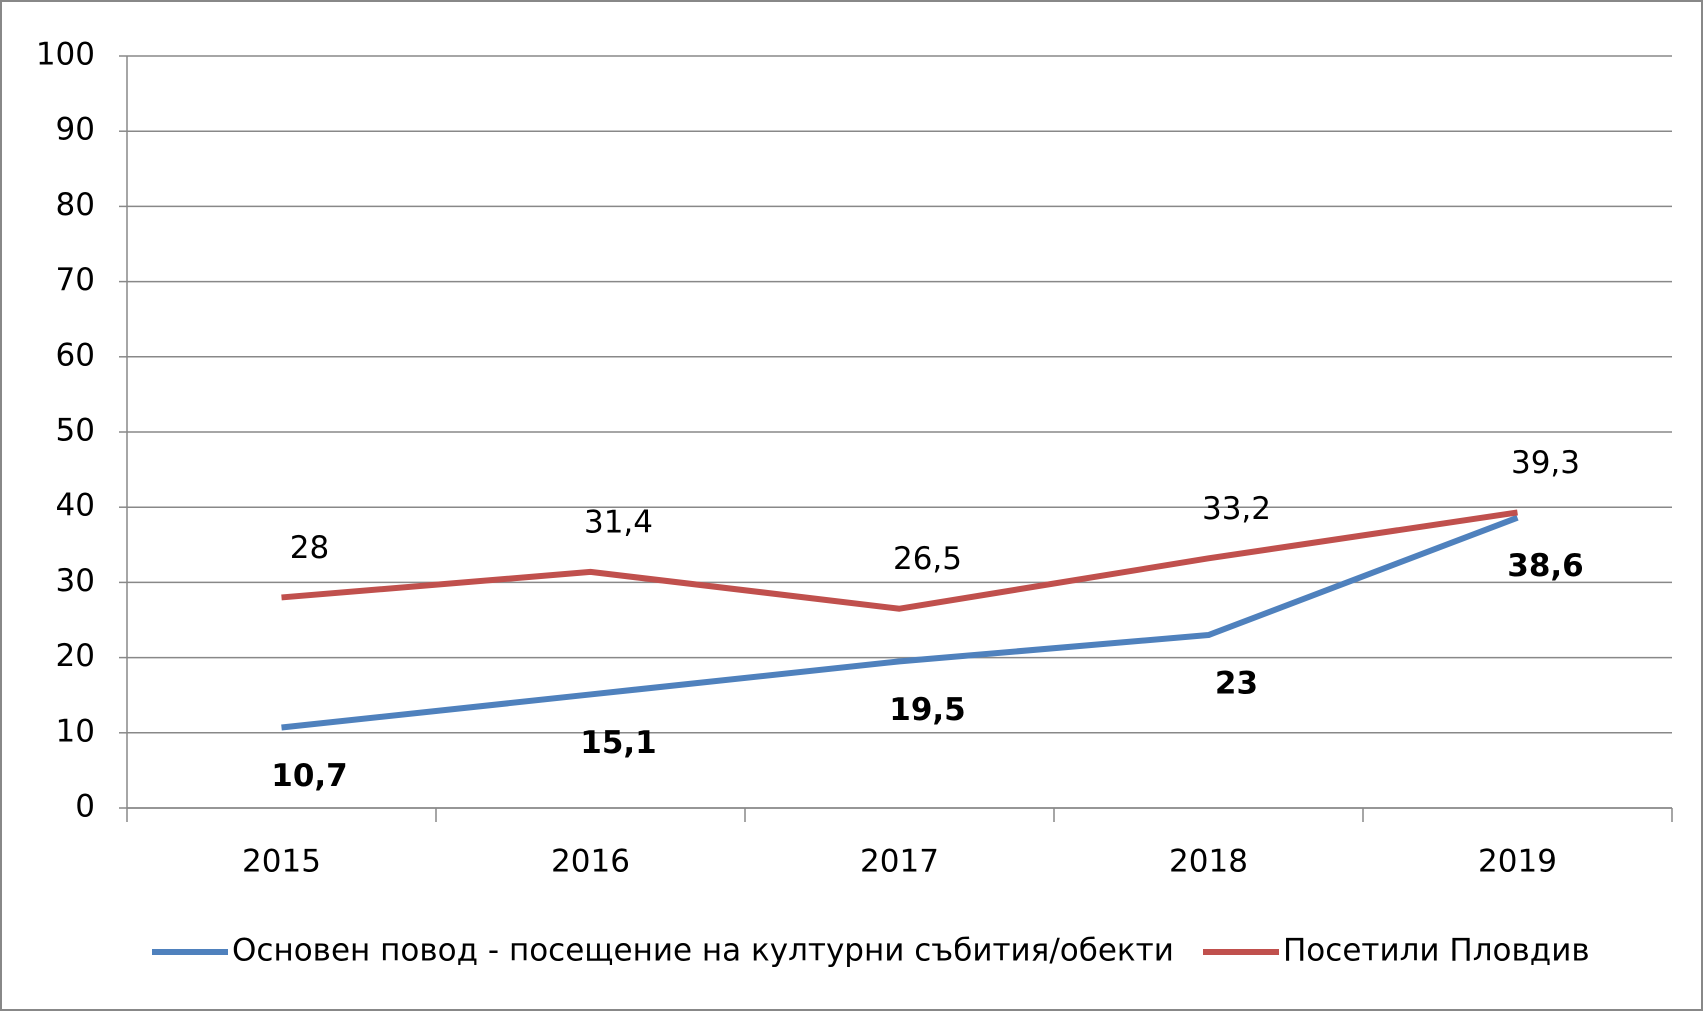 The height and width of the screenshot is (1011, 1703). Describe the element at coordinates (590, 862) in the screenshot. I see `x-tick-label: 2016` at that location.